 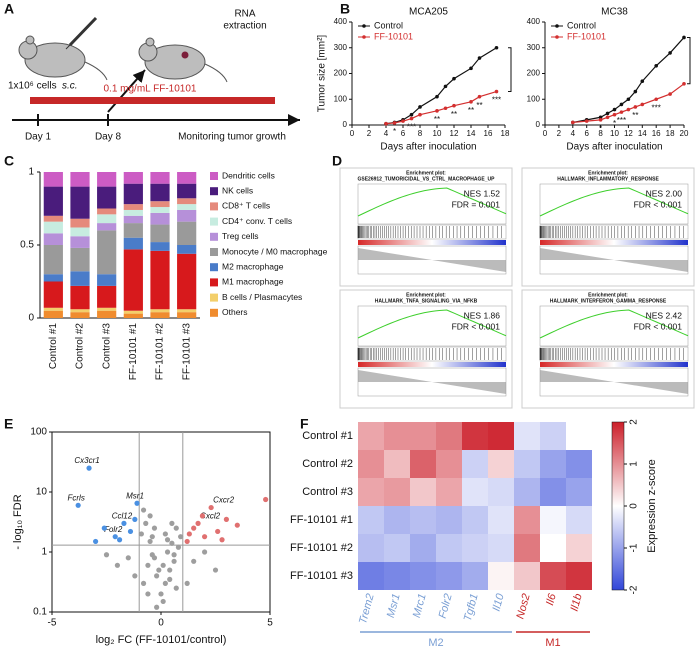 What do you see at coordinates (628, 133) in the screenshot?
I see `x-tick-label: 12` at bounding box center [628, 133].